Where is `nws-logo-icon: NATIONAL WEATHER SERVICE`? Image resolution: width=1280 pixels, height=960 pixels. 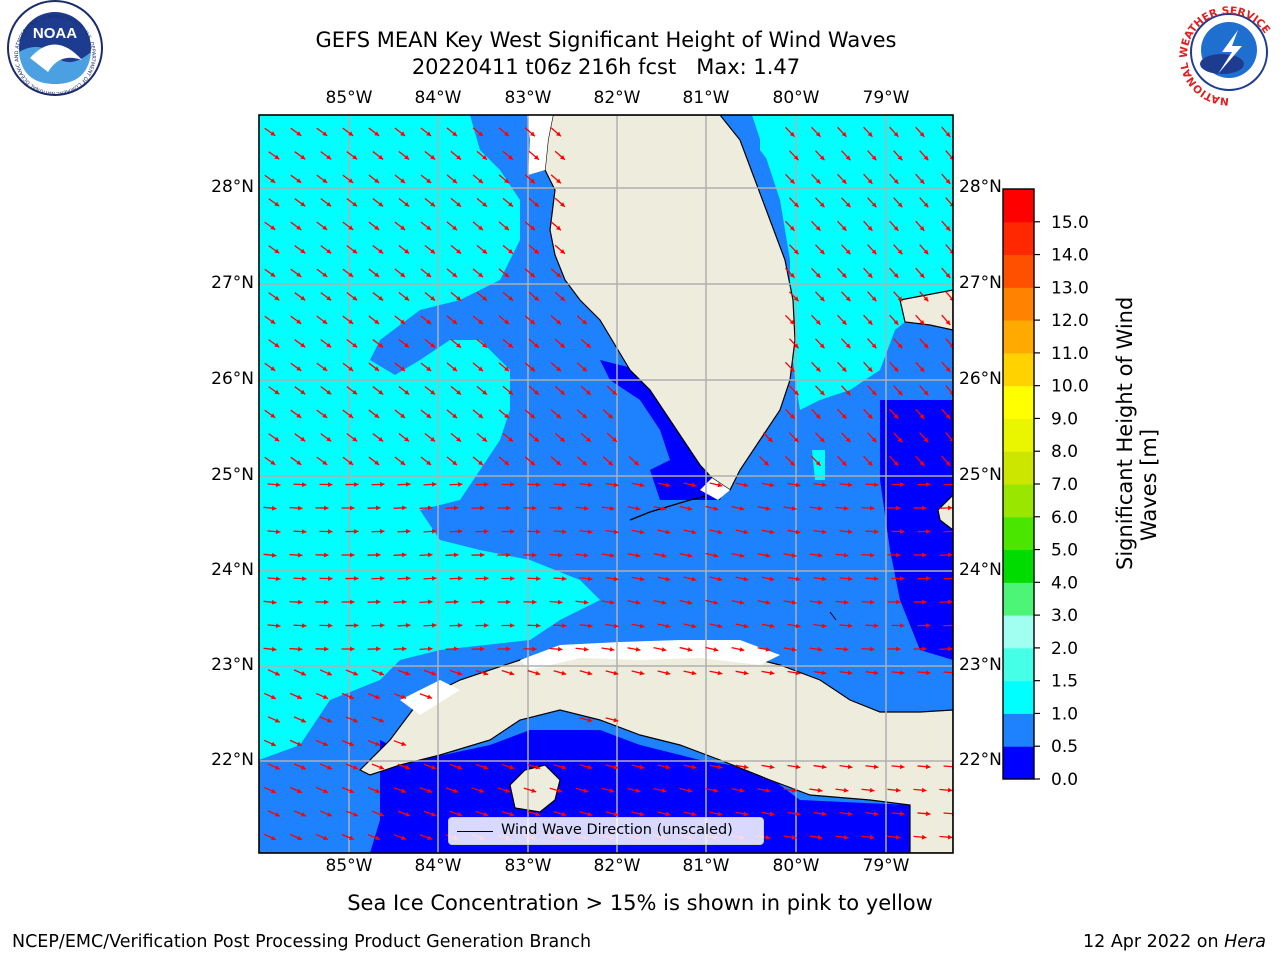
nws-logo-icon: NATIONAL WEATHER SERVICE is located at coordinates (1228, 54).